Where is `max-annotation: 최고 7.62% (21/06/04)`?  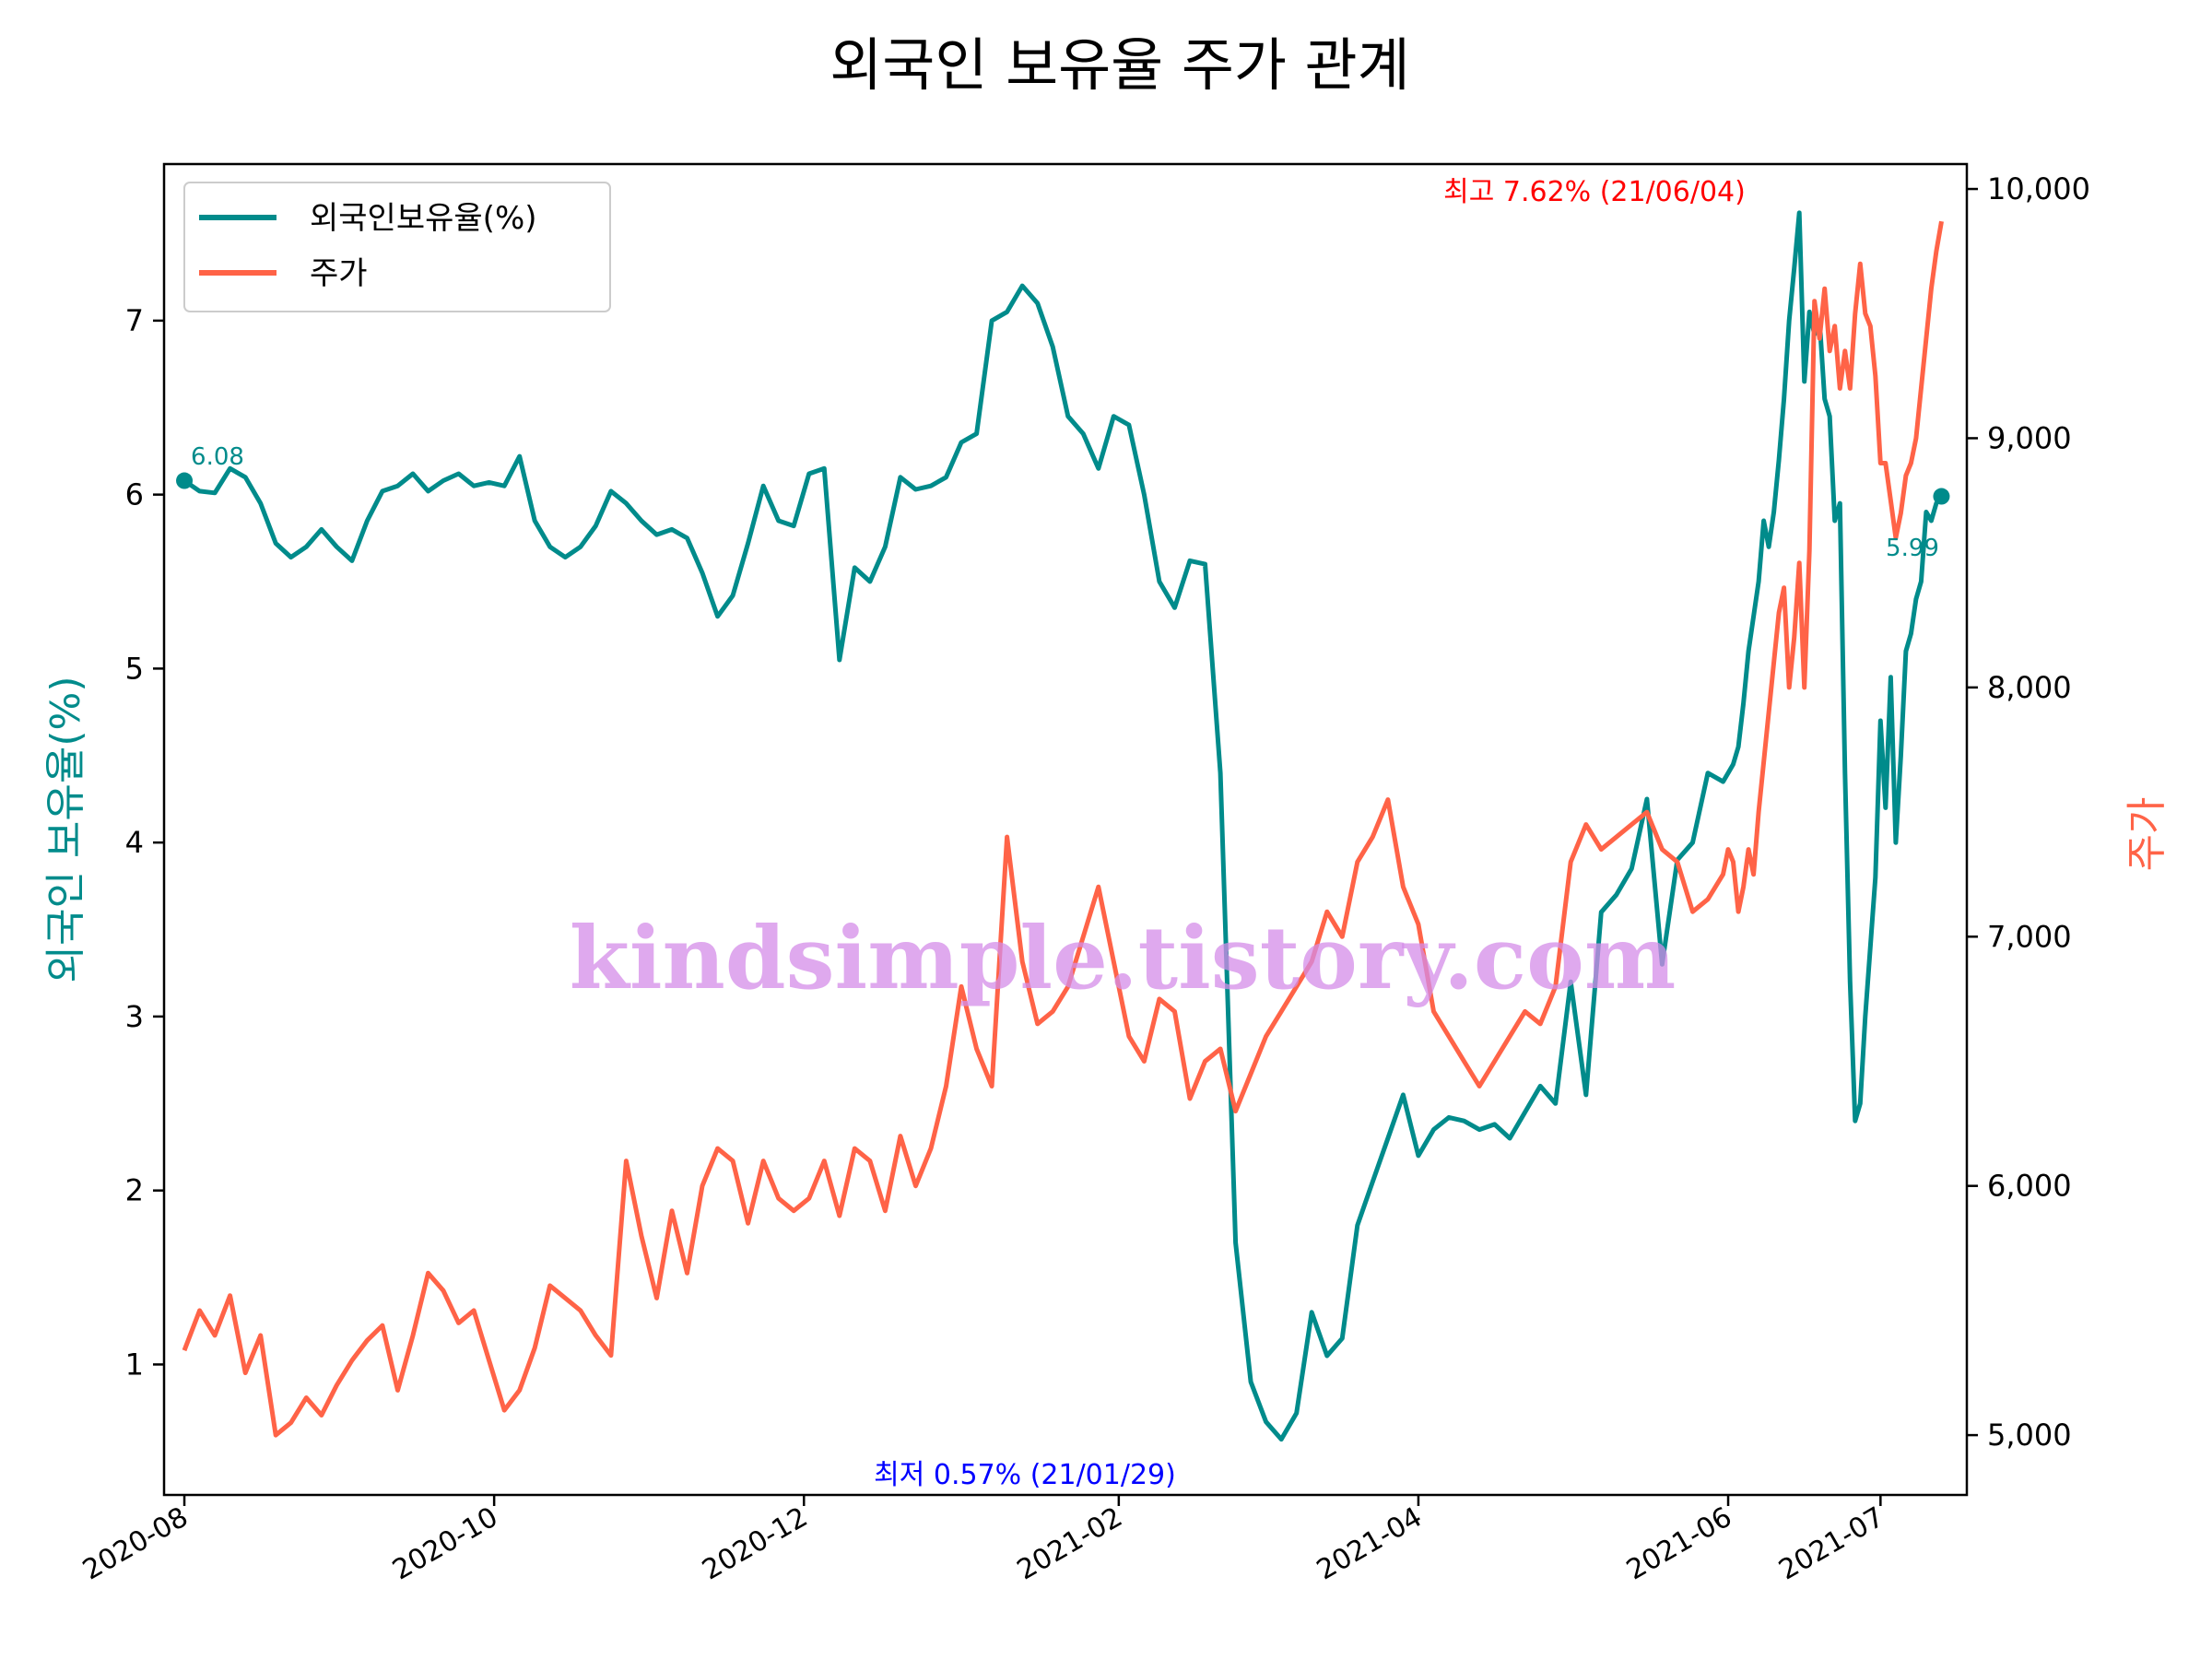
max-annotation: 최고 7.62% (21/06/04) is located at coordinates (1594, 192).